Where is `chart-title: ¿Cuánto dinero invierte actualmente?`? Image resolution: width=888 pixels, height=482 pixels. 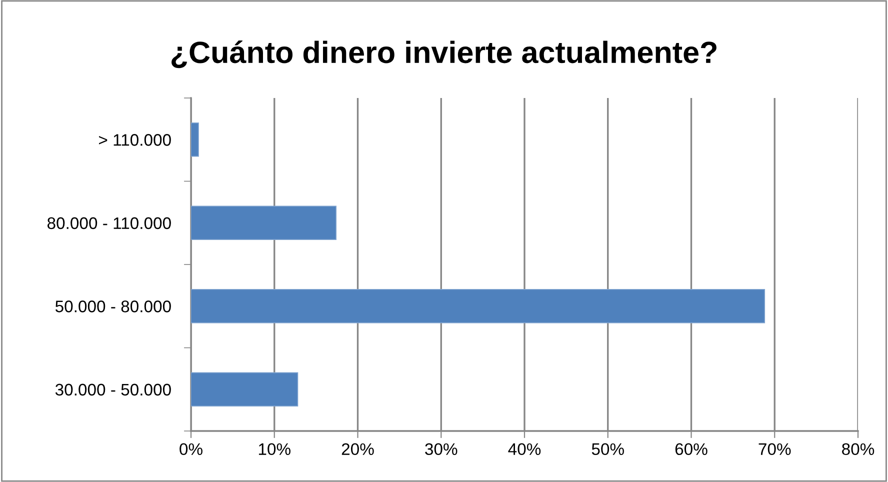 chart-title: ¿Cuánto dinero invierte actualmente? is located at coordinates (444, 54).